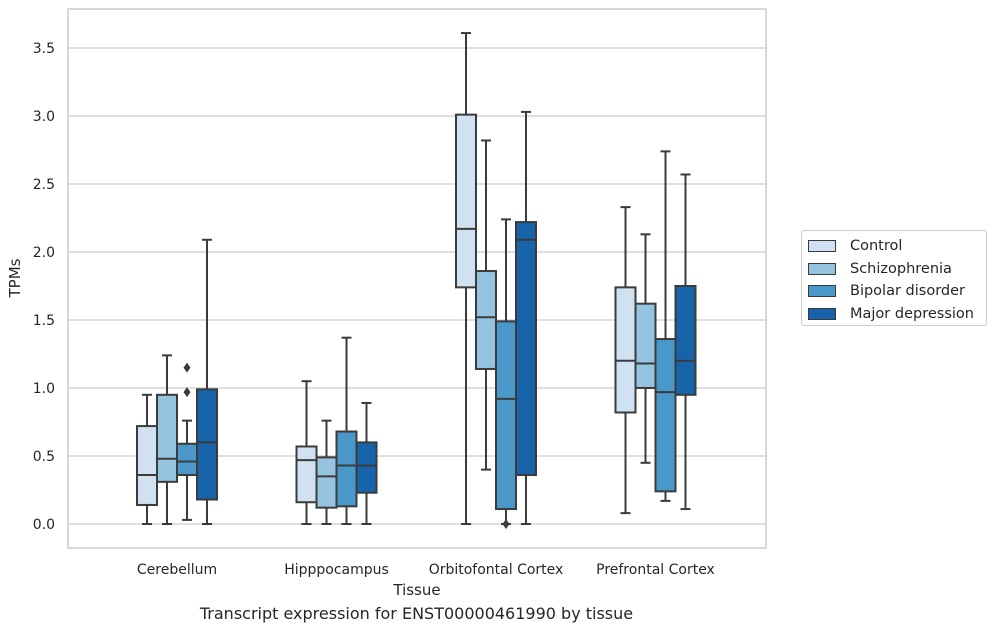  What do you see at coordinates (44, 525) in the screenshot?
I see `y-tick-label: 0.0` at bounding box center [44, 525].